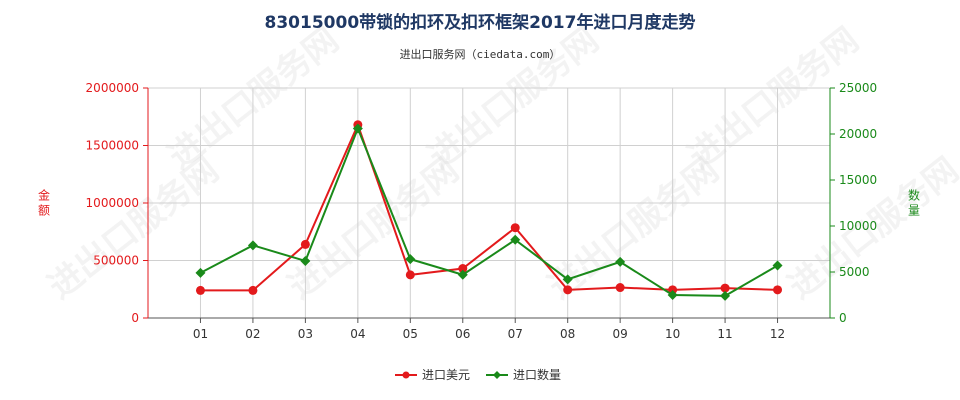 The height and width of the screenshot is (400, 960). I want to click on right-axis-label: 数量, so click(914, 203).